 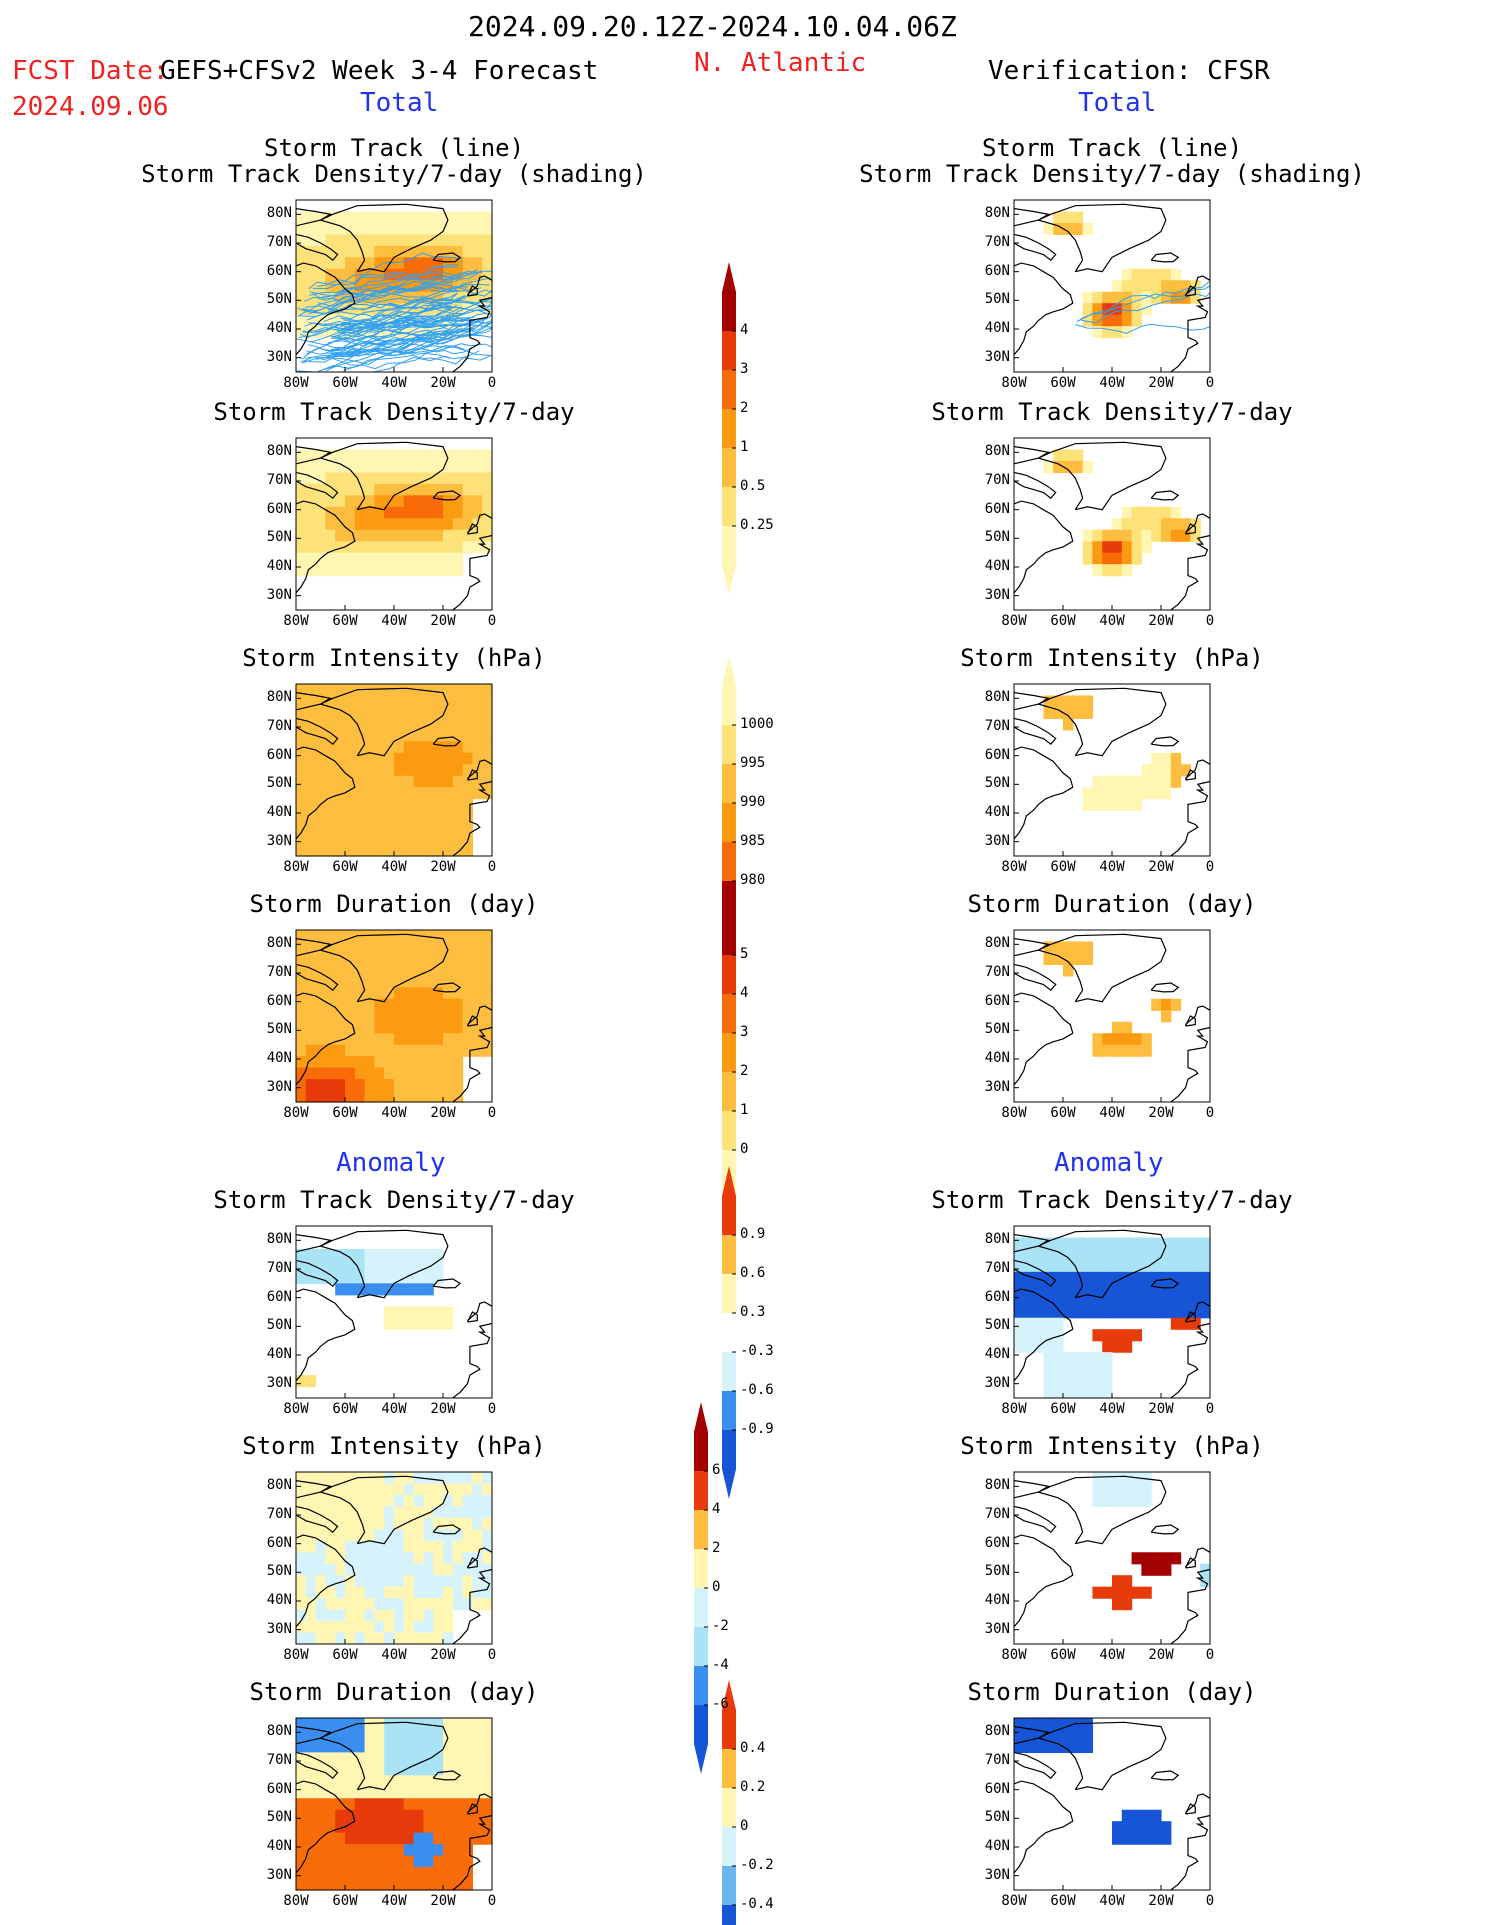 I want to click on verif-panel-0-lat-label: 40N, so click(x=997, y=328).